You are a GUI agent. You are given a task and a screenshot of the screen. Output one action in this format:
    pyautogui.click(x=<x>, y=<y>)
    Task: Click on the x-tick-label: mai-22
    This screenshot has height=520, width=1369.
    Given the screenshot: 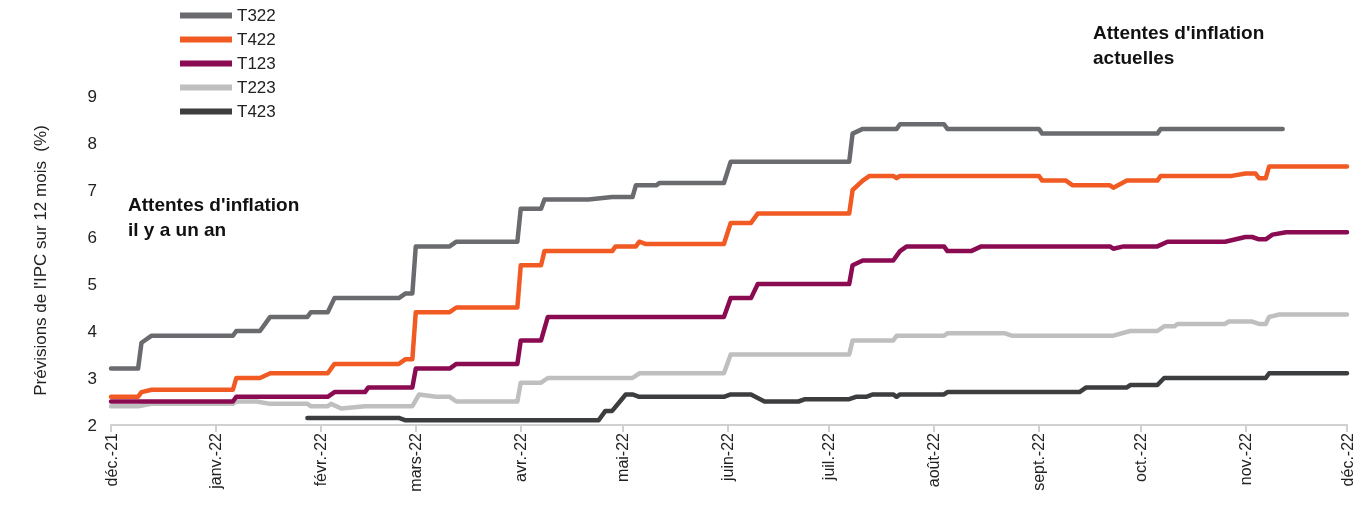 What is the action you would take?
    pyautogui.click(x=622, y=457)
    